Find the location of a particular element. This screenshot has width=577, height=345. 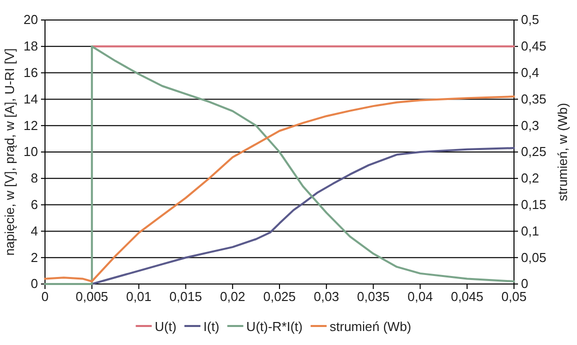

y2-tick-label: 0,3 is located at coordinates (530, 125).